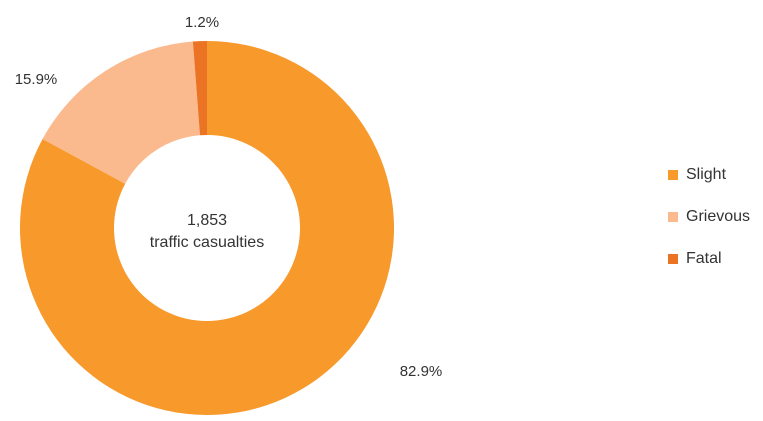 The width and height of the screenshot is (763, 421). I want to click on legend-label-fatal: Fatal, so click(704, 258).